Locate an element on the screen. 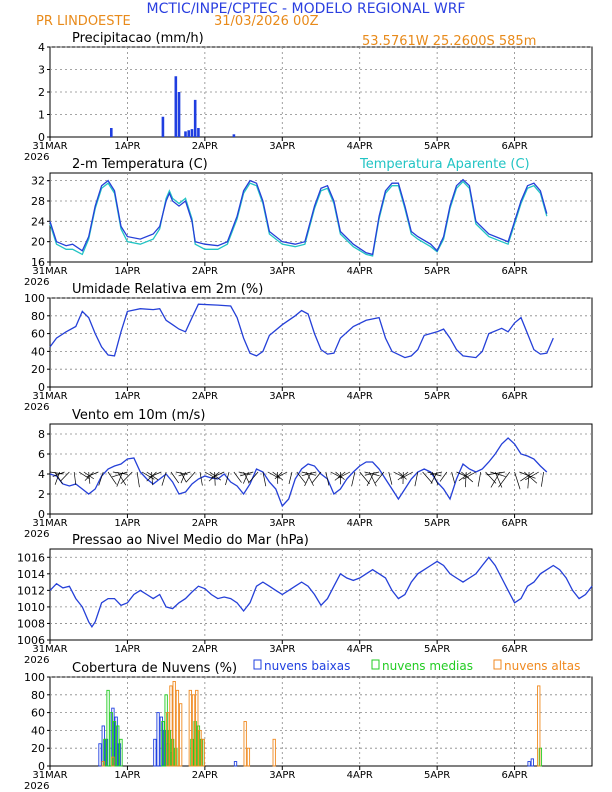 Image resolution: width=612 pixels, height=792 pixels. x-tick-label: 3APR is located at coordinates (282, 775).